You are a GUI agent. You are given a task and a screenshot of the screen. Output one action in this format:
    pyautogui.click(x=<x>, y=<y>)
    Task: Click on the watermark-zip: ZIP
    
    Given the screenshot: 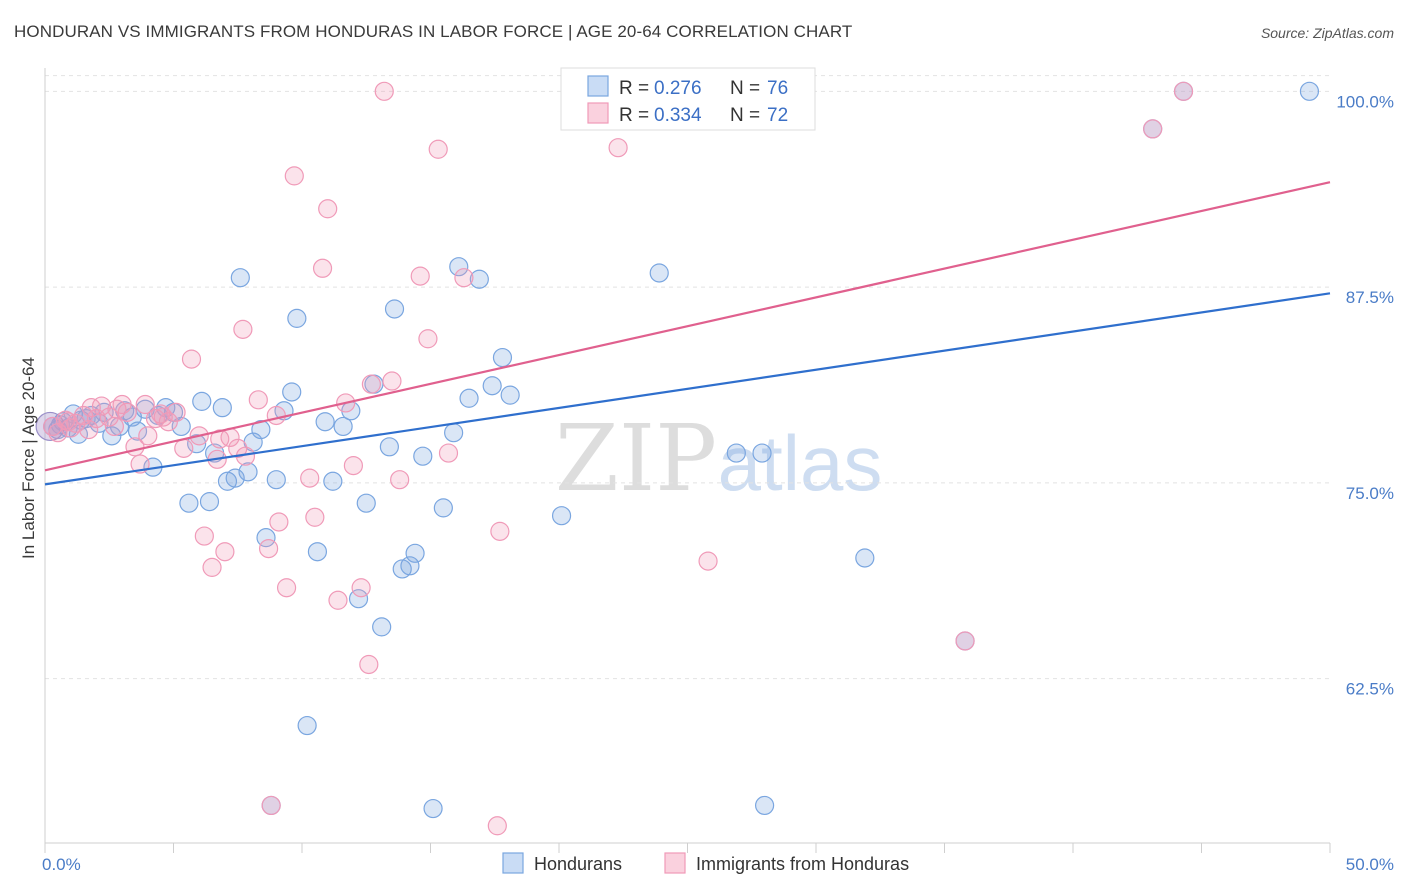 What is the action you would take?
    pyautogui.click(x=636, y=458)
    